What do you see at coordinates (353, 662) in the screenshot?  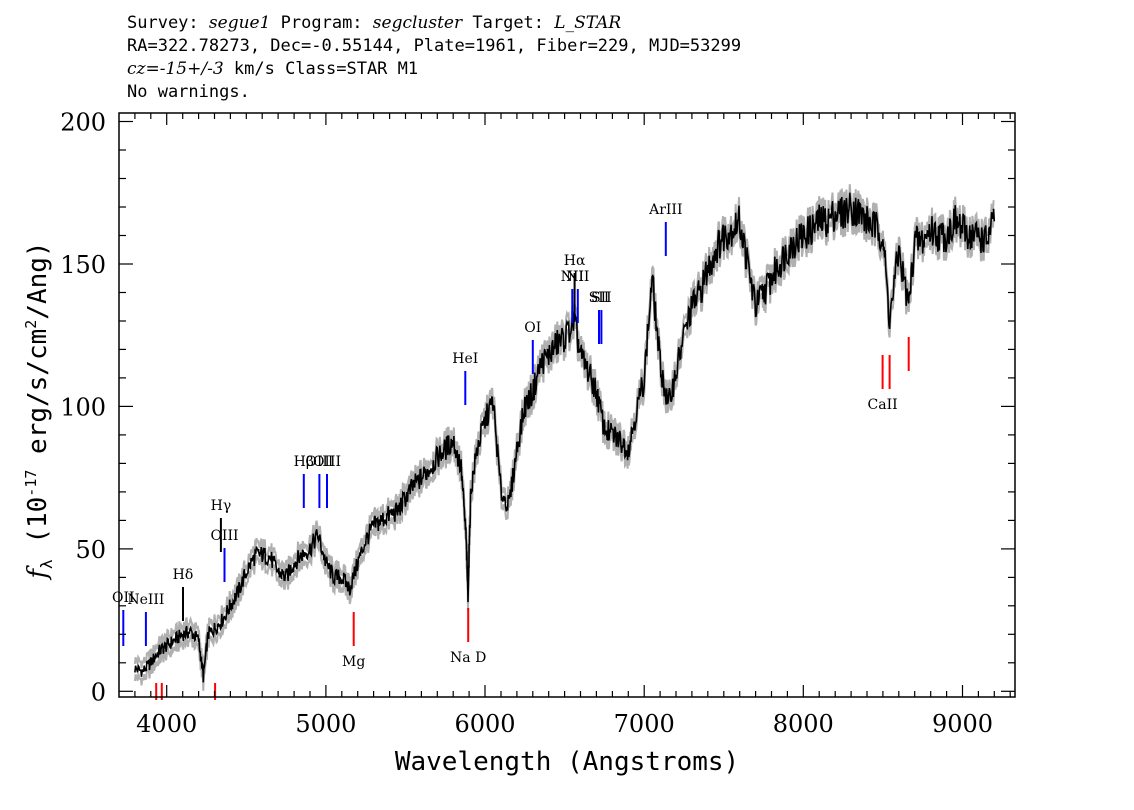 I see `line-label-mg: Mg` at bounding box center [353, 662].